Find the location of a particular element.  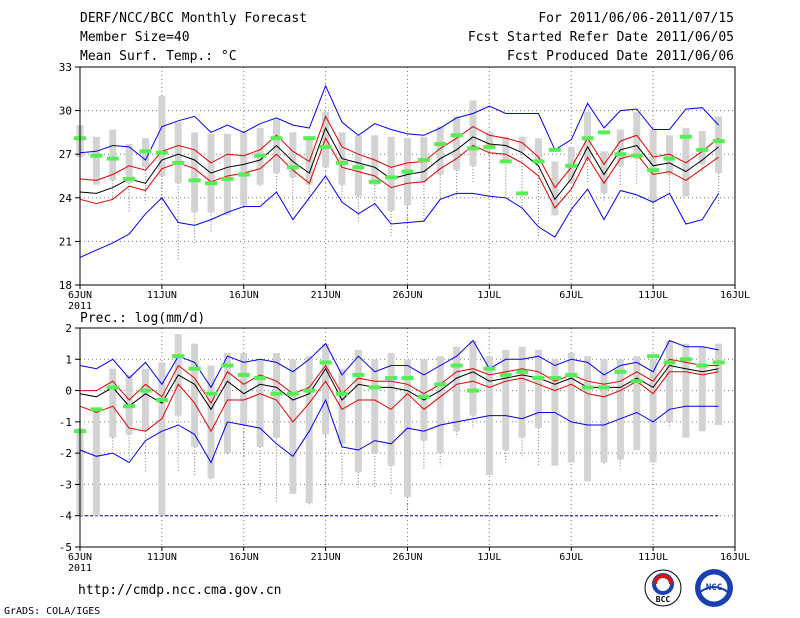

y-tick-label: 18 is located at coordinates (65, 285).